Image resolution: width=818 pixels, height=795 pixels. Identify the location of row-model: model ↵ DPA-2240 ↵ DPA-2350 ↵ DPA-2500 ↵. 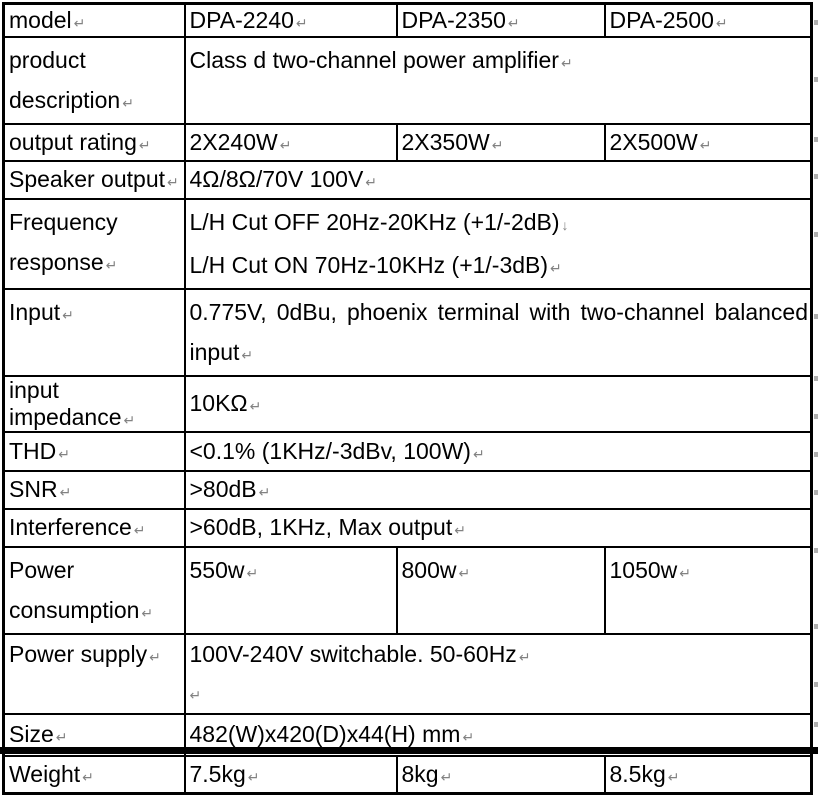
(407, 20).